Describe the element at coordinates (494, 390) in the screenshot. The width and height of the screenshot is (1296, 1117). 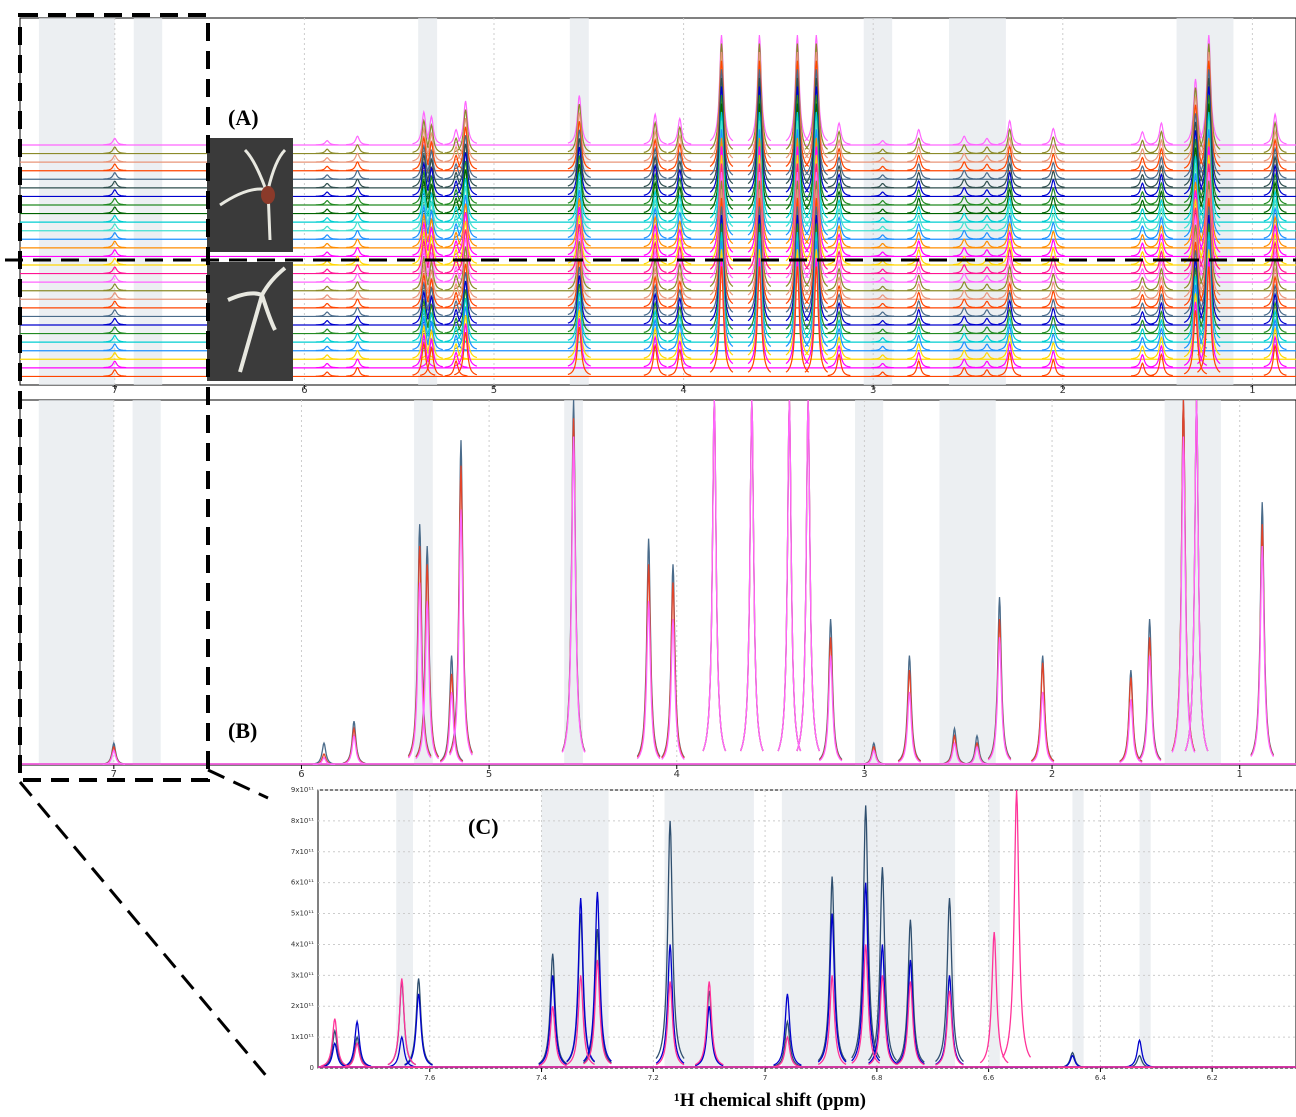
I see `x-tick-label: 5` at that location.